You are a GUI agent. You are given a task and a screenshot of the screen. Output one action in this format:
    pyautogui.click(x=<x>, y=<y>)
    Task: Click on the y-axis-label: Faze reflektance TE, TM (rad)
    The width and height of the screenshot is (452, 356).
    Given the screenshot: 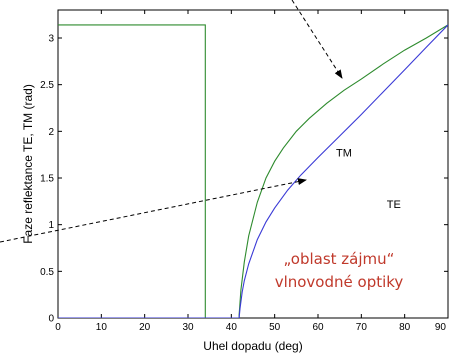 What is the action you would take?
    pyautogui.click(x=28, y=164)
    